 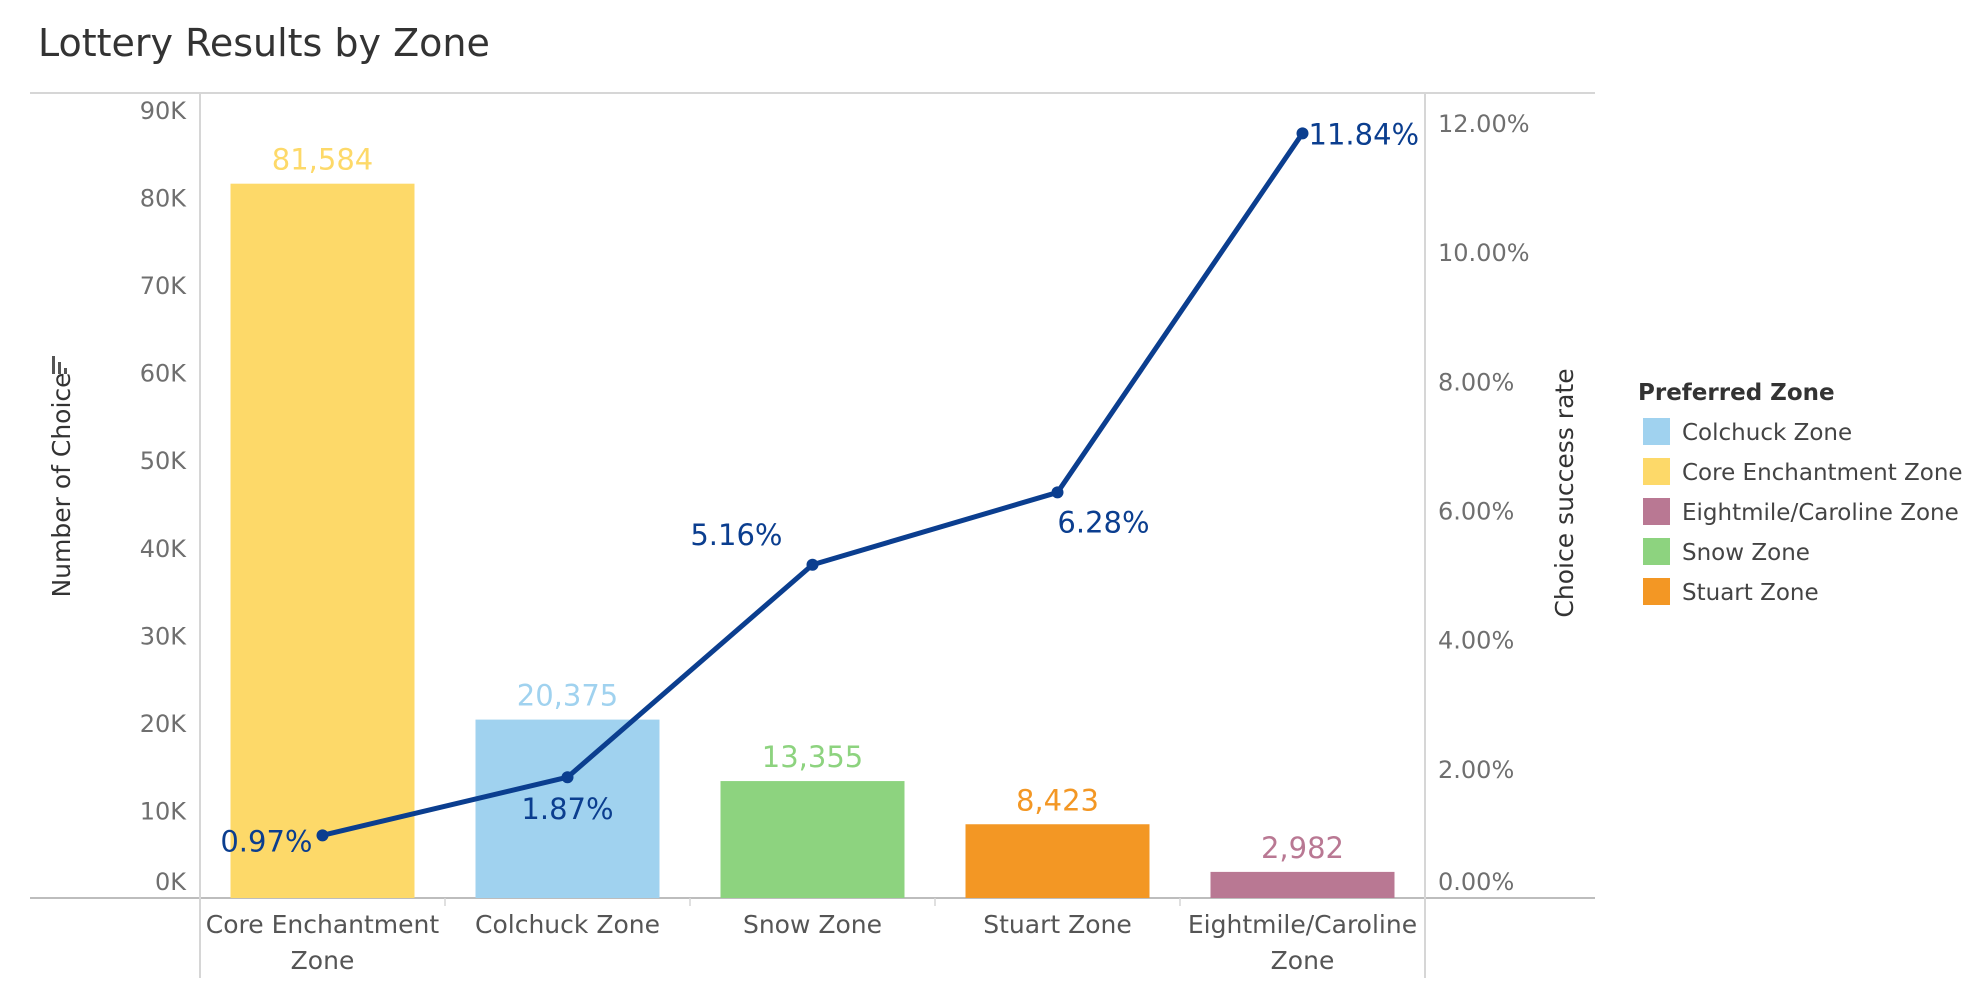 What do you see at coordinates (164, 461) in the screenshot?
I see `left-tick-label: 50K` at bounding box center [164, 461].